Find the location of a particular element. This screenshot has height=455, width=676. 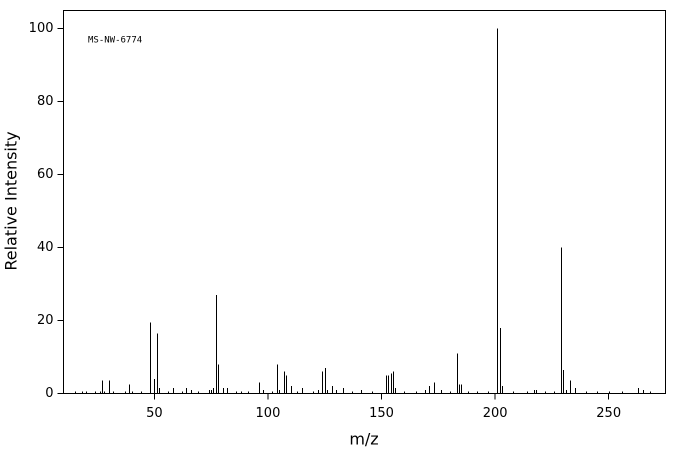

x-axis-label: m/z is located at coordinates (363, 439).